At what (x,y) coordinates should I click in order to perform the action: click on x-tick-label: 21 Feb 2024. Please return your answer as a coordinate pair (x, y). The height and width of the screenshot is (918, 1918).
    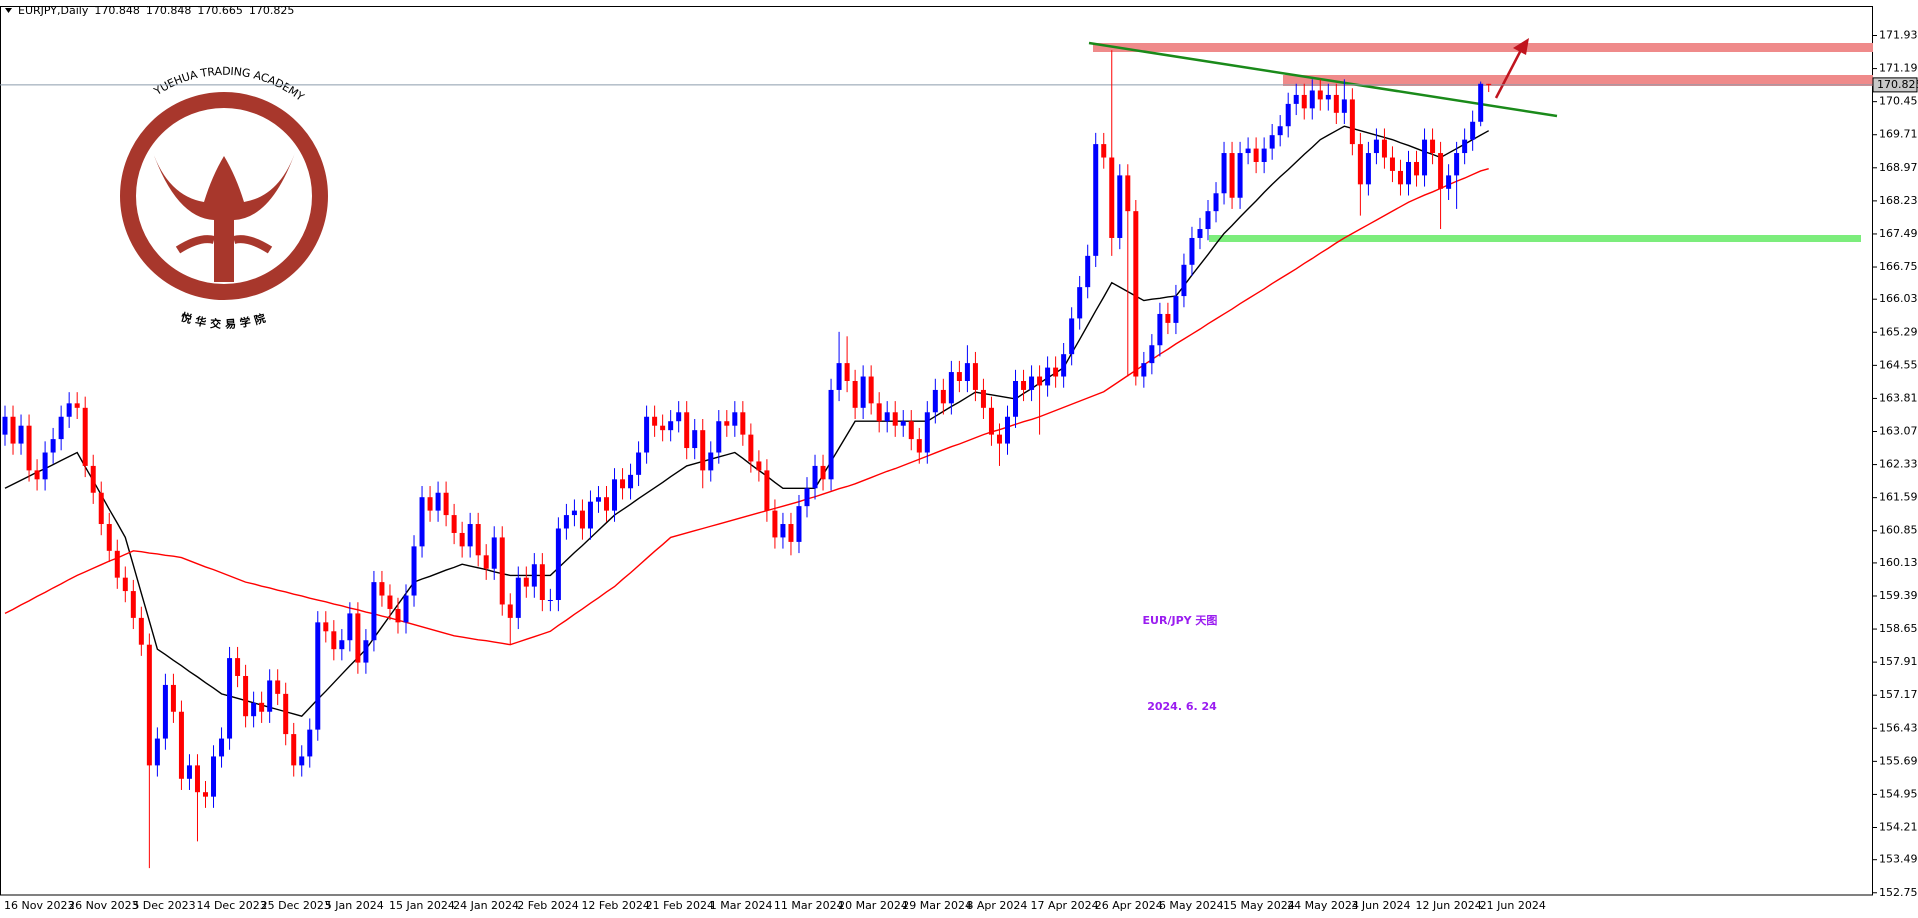
    Looking at the image, I should click on (680, 905).